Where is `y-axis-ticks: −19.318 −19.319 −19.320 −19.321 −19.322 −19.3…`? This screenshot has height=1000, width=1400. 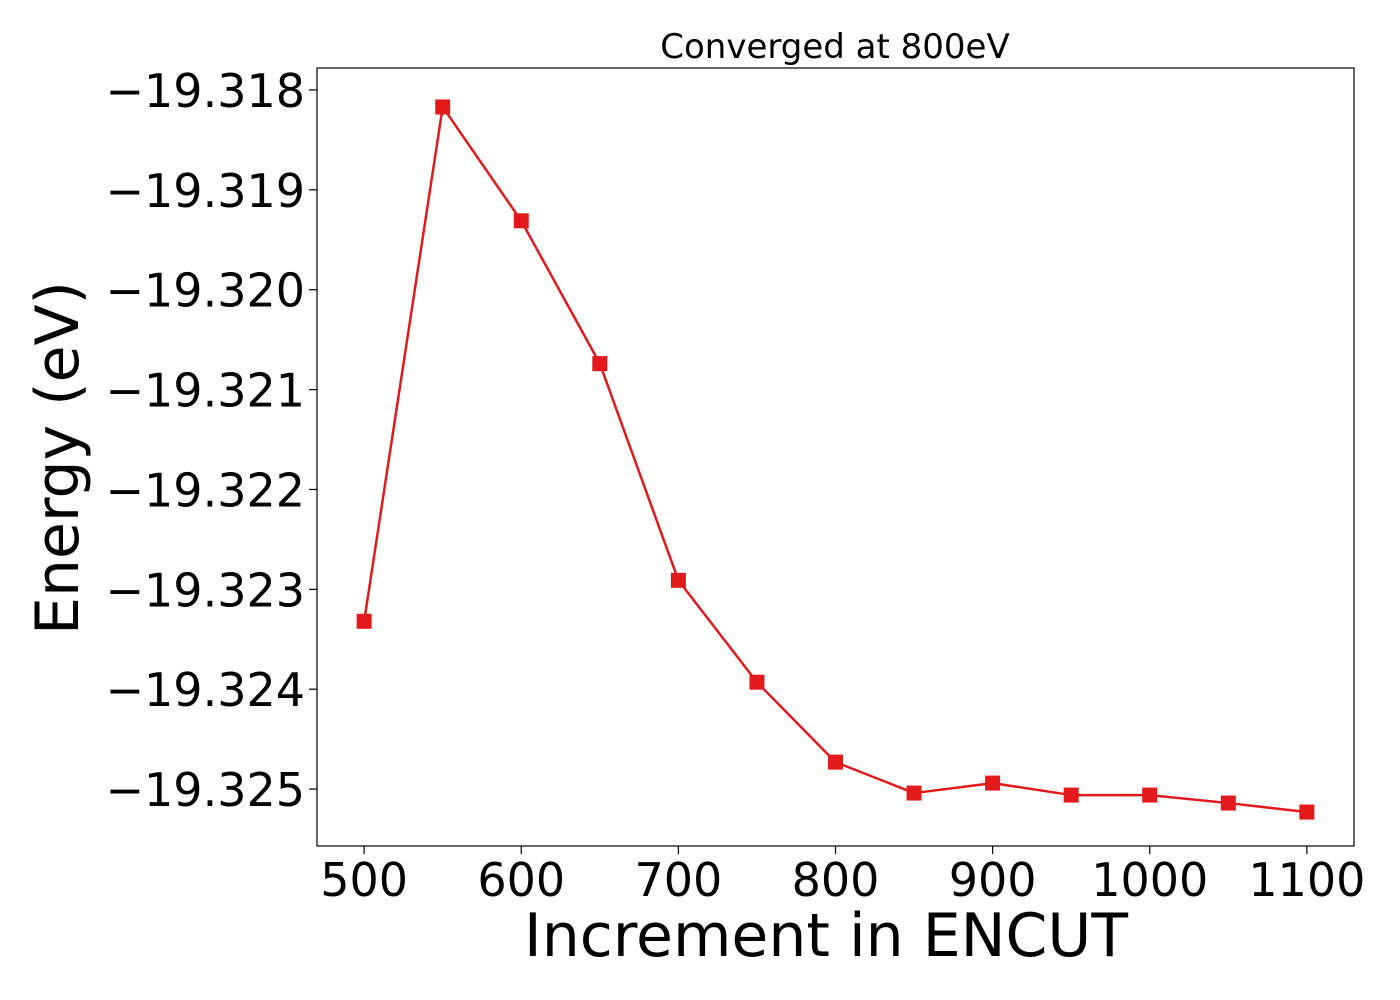 y-axis-ticks: −19.318 −19.319 −19.320 −19.321 −19.322 −19.3… is located at coordinates (211, 440).